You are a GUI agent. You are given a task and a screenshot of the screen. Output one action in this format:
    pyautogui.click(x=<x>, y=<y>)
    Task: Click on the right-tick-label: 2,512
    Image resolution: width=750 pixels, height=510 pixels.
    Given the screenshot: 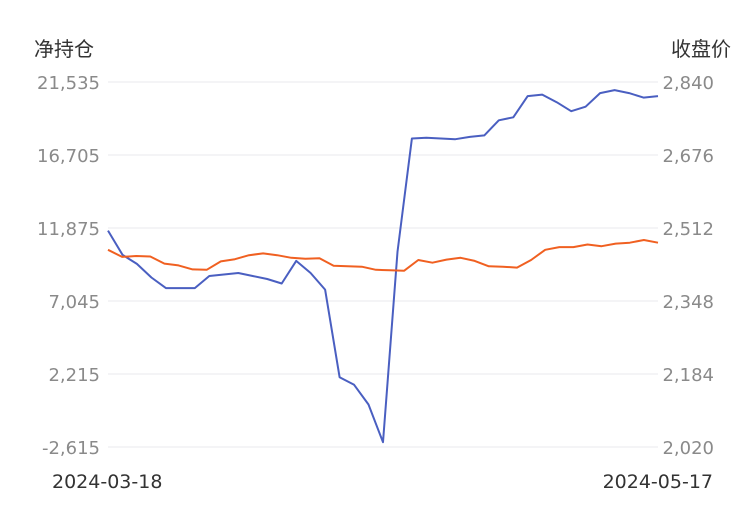 What is the action you would take?
    pyautogui.click(x=688, y=229)
    